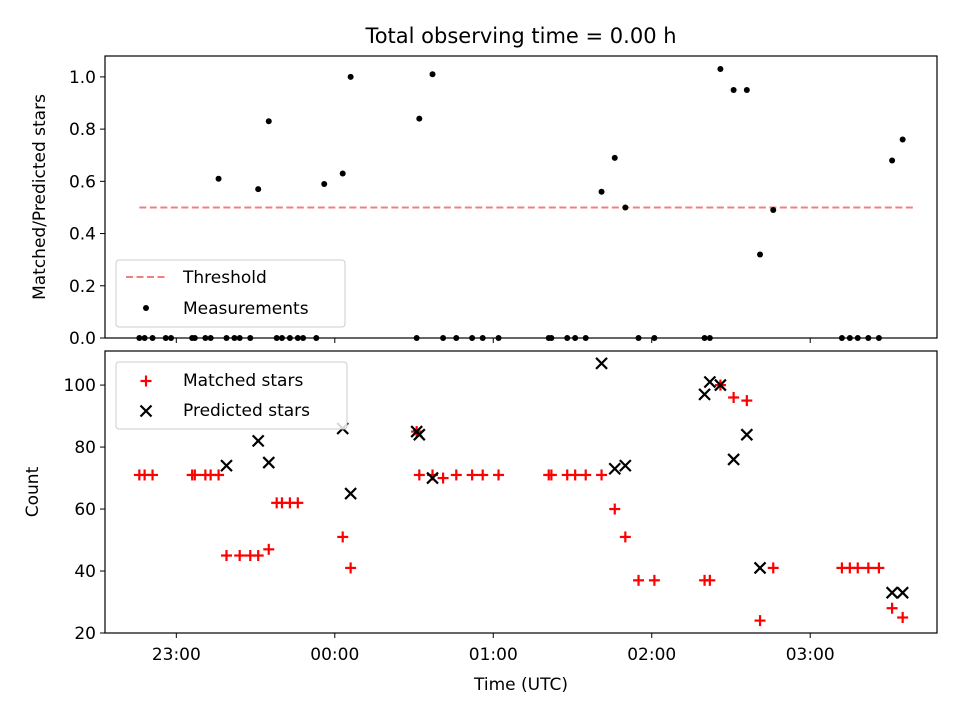 Image resolution: width=960 pixels, height=720 pixels. I want to click on legend-predicted-label: Predicted stars, so click(246, 411).